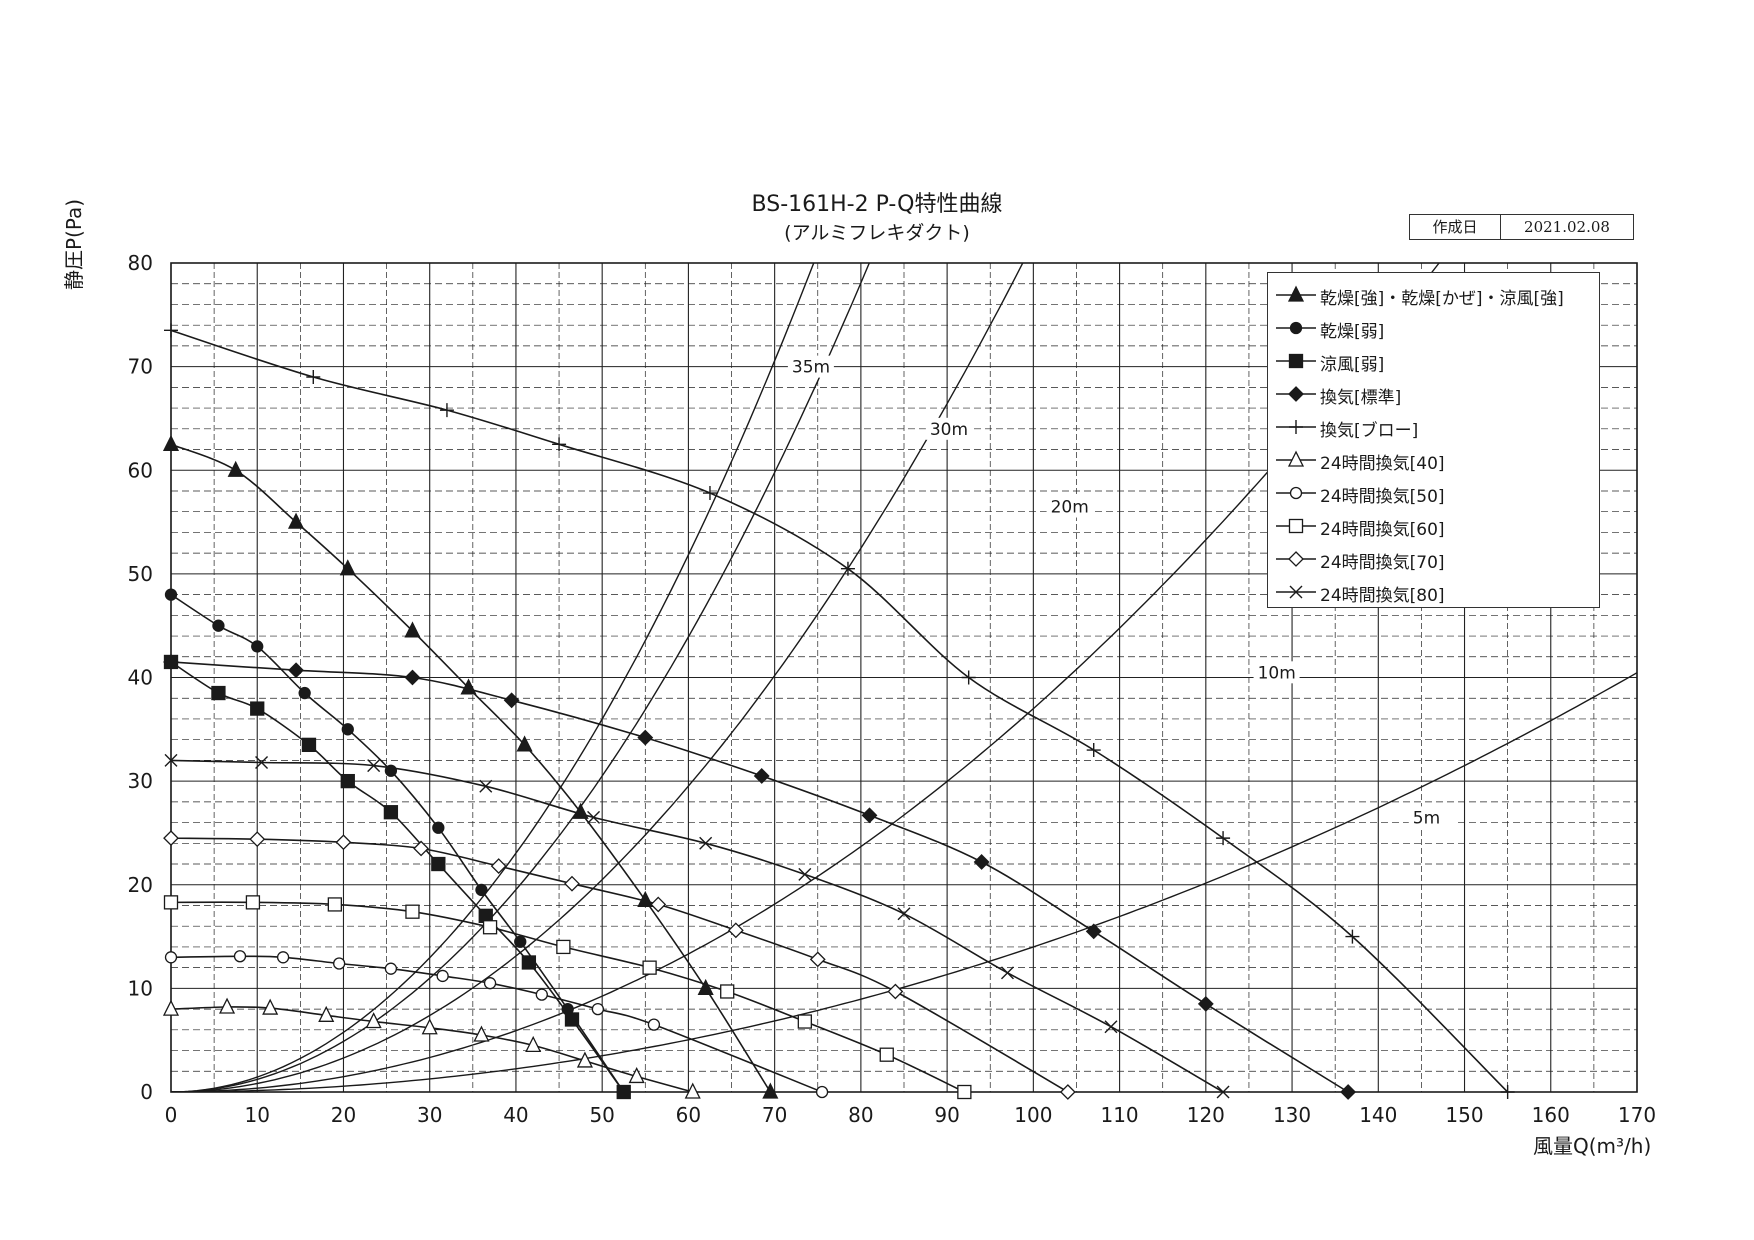 Image resolution: width=1754 pixels, height=1240 pixels. Describe the element at coordinates (1369, 431) in the screenshot. I see `legend-label: 換気[ブロー]` at that location.